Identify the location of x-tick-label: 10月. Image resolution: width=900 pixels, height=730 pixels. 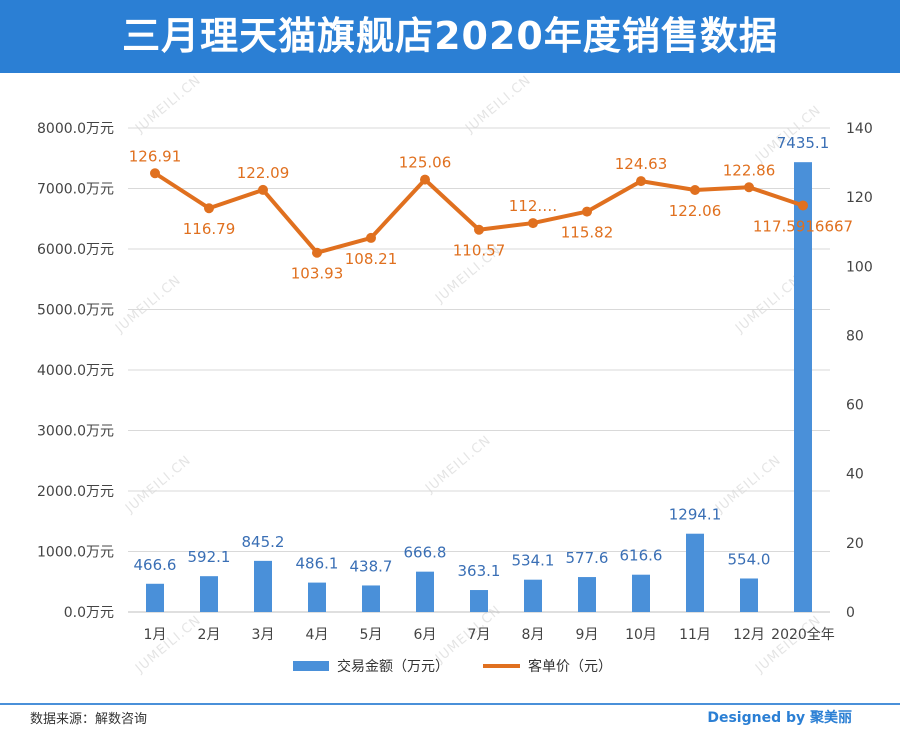
(641, 635).